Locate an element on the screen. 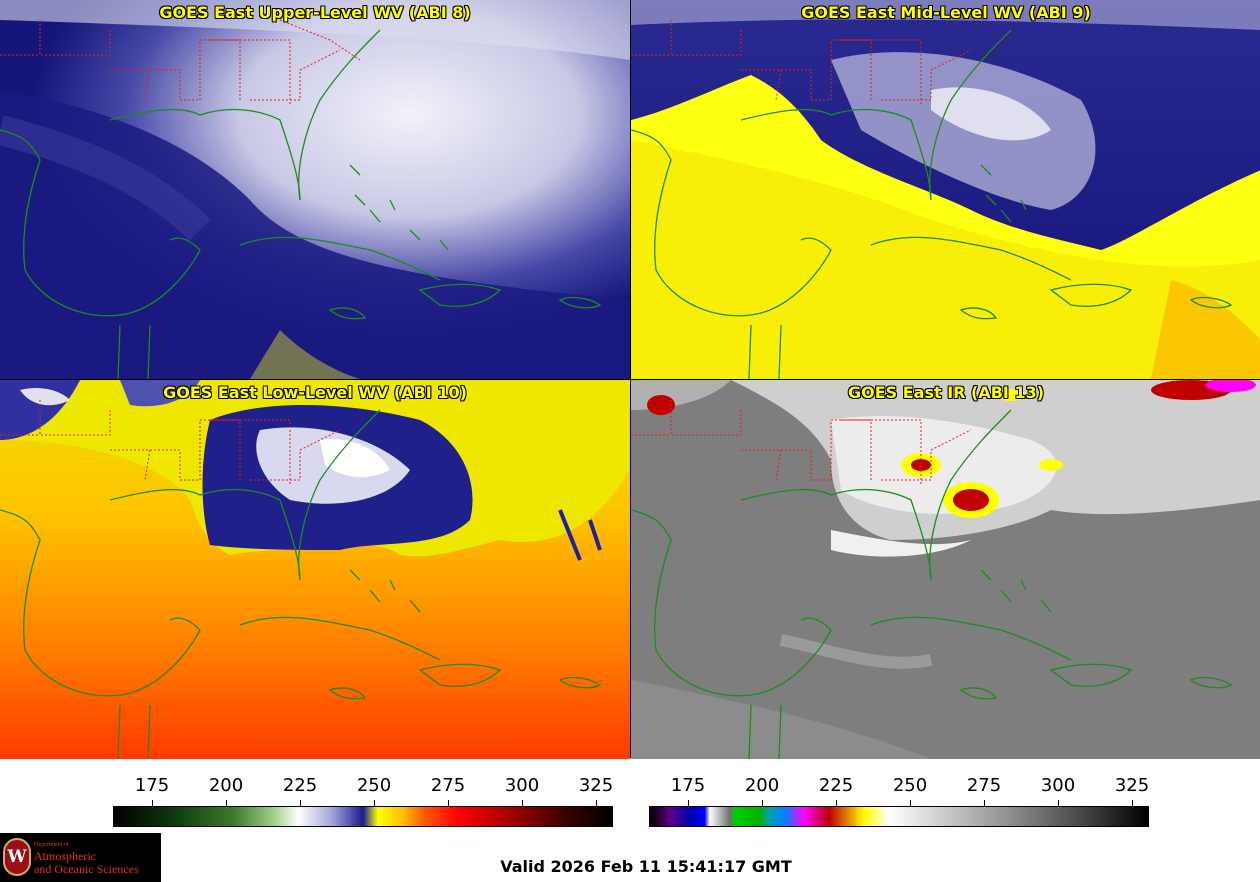  valid-time: Valid 2026 Feb 11 15:41:17 GMT is located at coordinates (646, 866).